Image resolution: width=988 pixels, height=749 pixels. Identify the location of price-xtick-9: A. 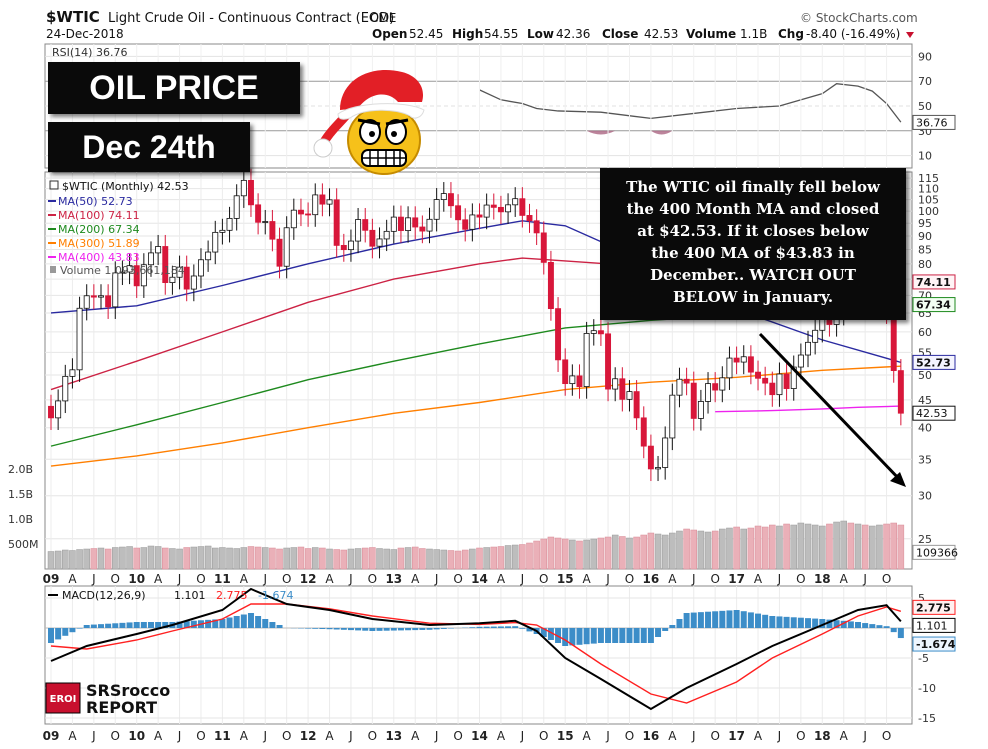
(244, 579).